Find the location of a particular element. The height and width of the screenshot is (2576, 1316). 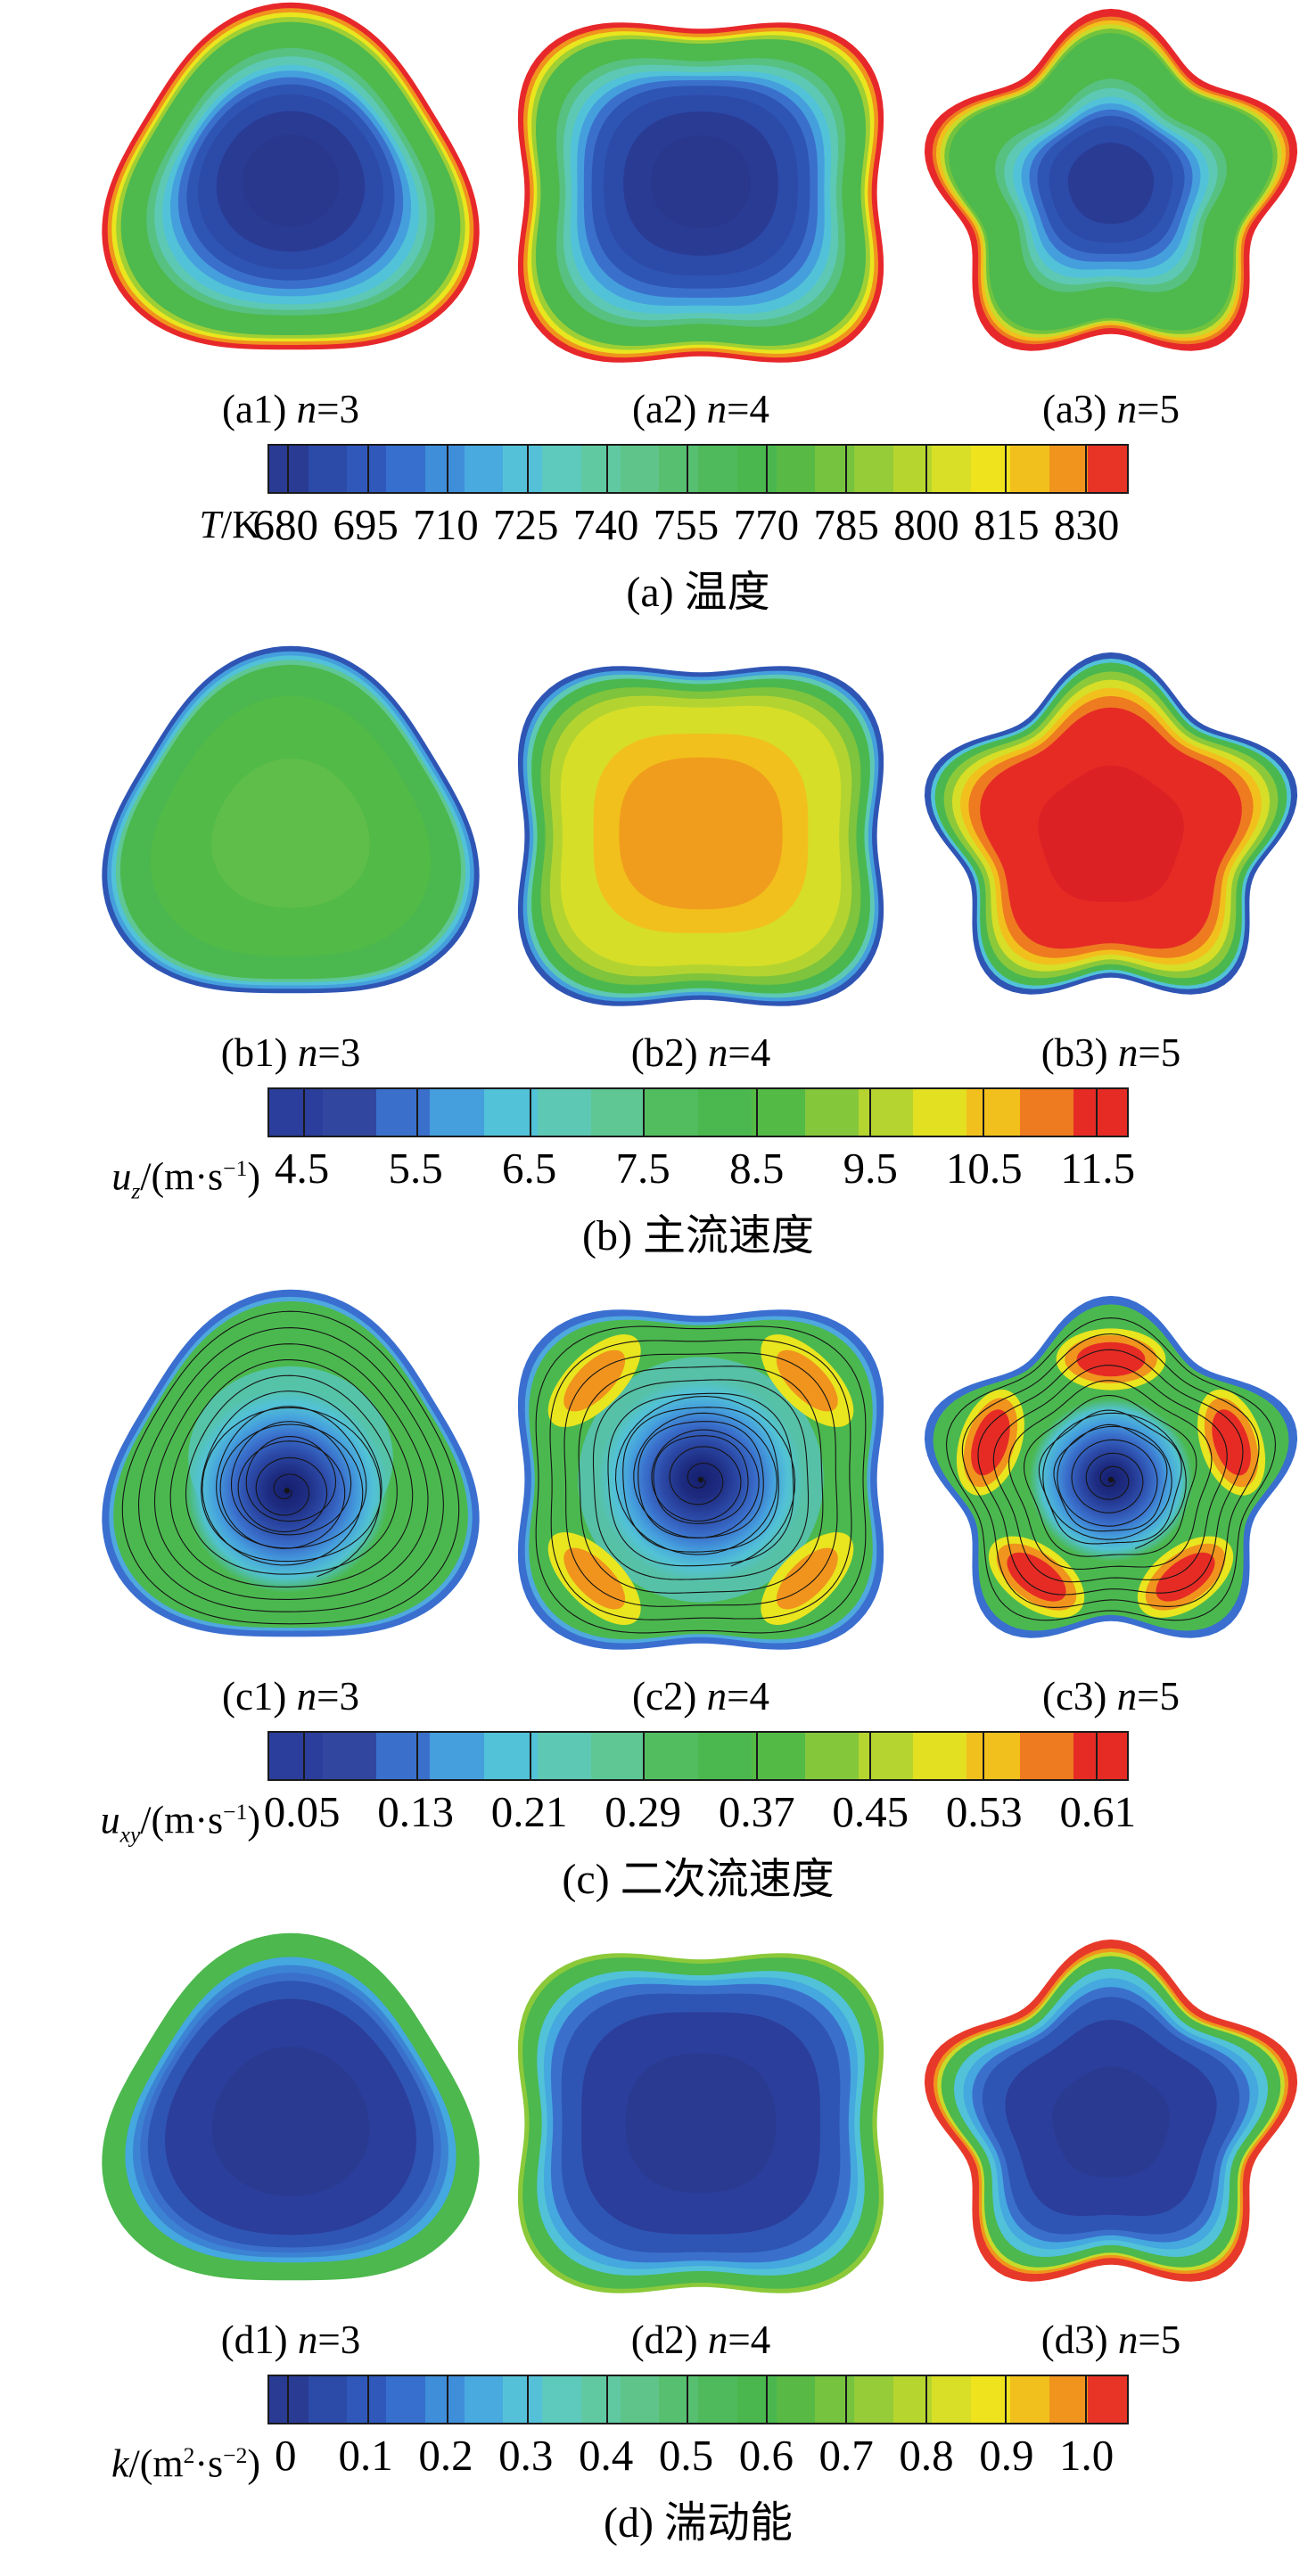

plots-row-temperature is located at coordinates (701, 191).